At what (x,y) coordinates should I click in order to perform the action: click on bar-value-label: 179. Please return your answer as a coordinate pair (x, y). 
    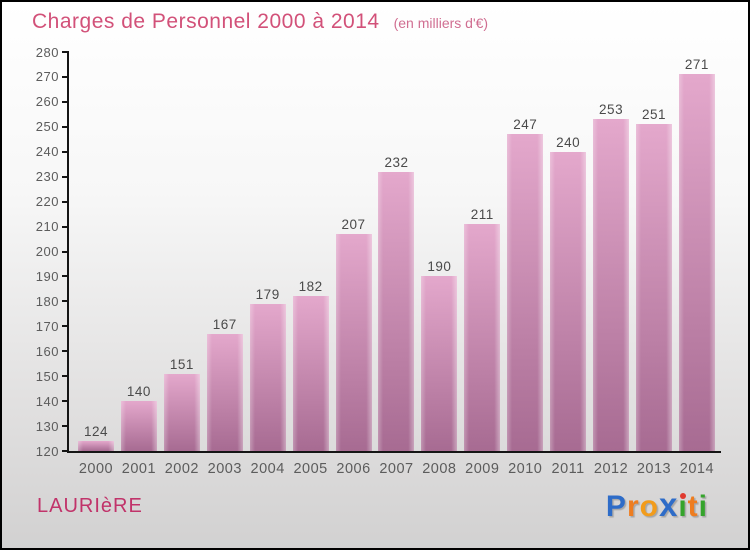
    Looking at the image, I should click on (267, 294).